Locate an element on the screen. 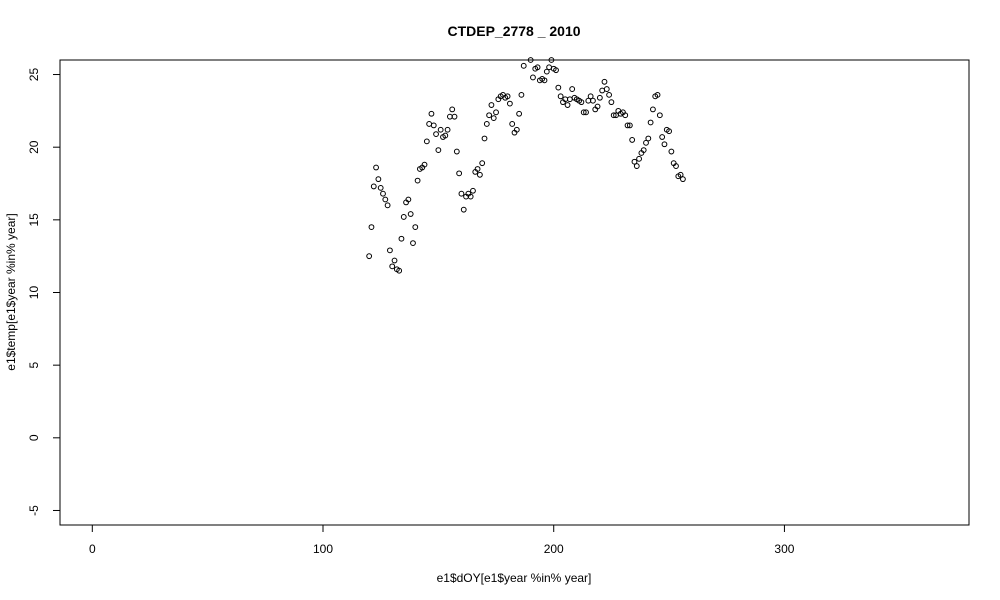 This screenshot has height=600, width=1000. y-tick-label: 20 is located at coordinates (34, 147).